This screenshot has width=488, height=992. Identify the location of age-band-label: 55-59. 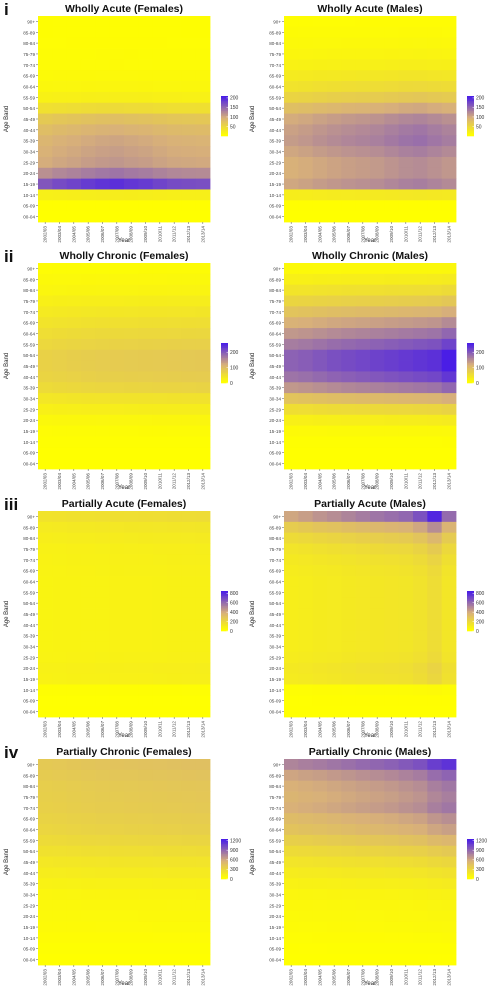
(275, 592).